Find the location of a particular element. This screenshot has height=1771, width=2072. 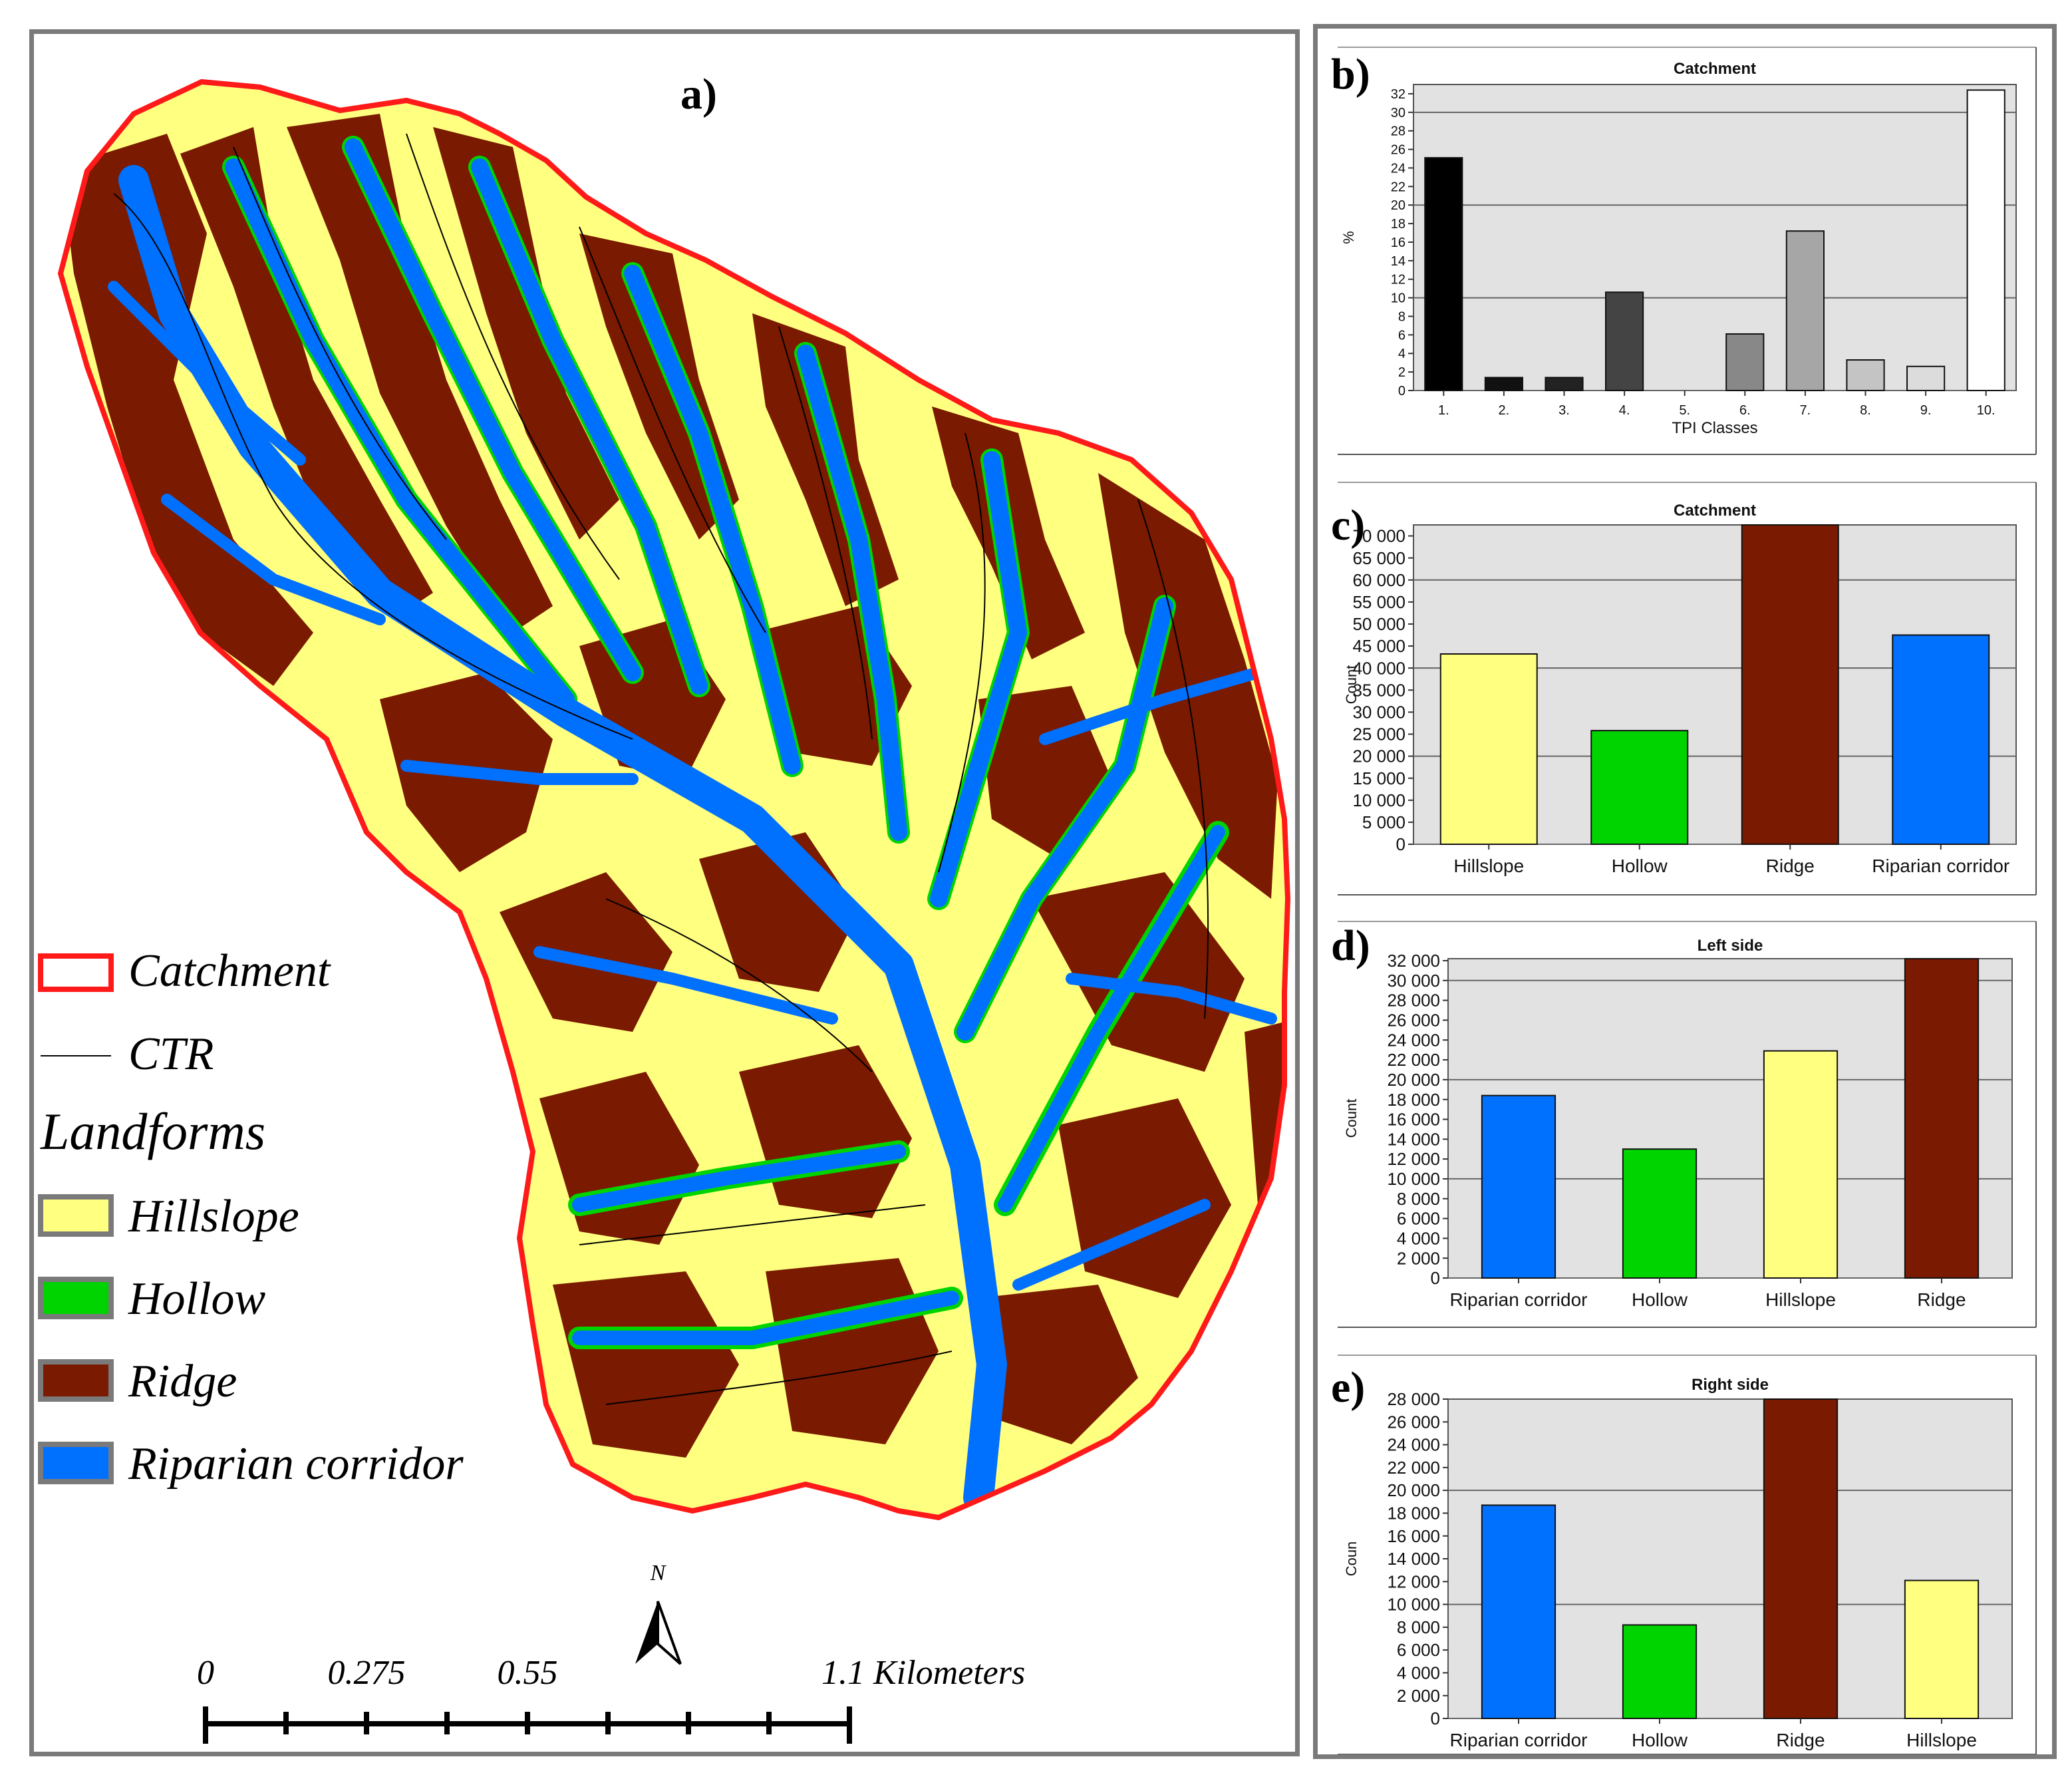

panel-label-a: a) is located at coordinates (698, 94).